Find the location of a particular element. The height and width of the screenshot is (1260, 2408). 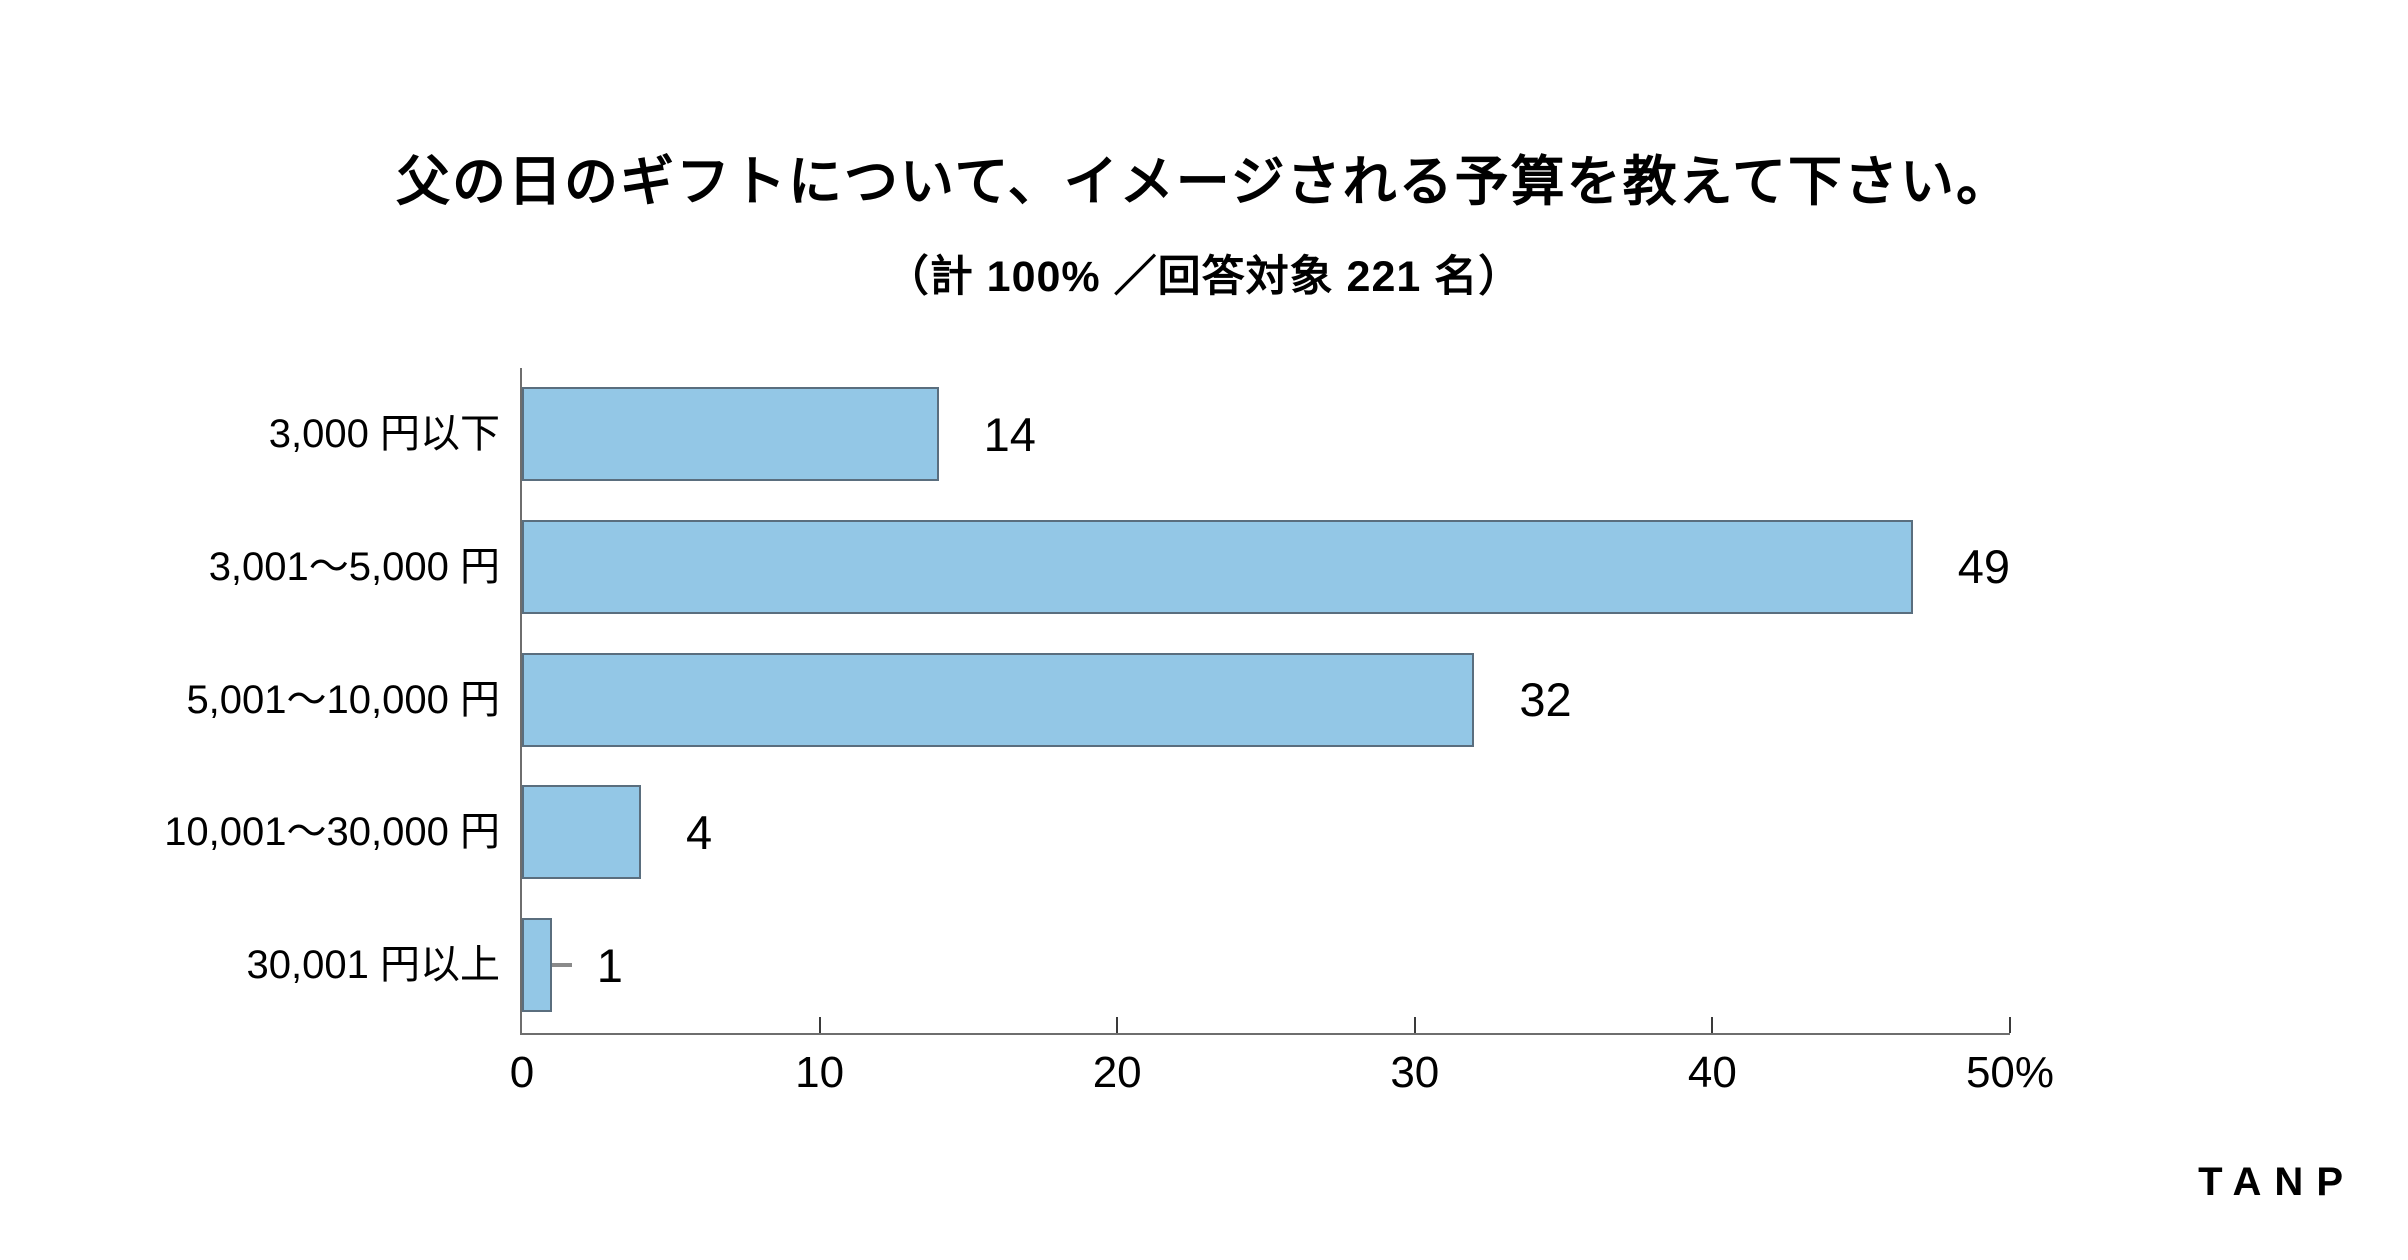

category-label: 5,001〜10,000 円 is located at coordinates (343, 699).